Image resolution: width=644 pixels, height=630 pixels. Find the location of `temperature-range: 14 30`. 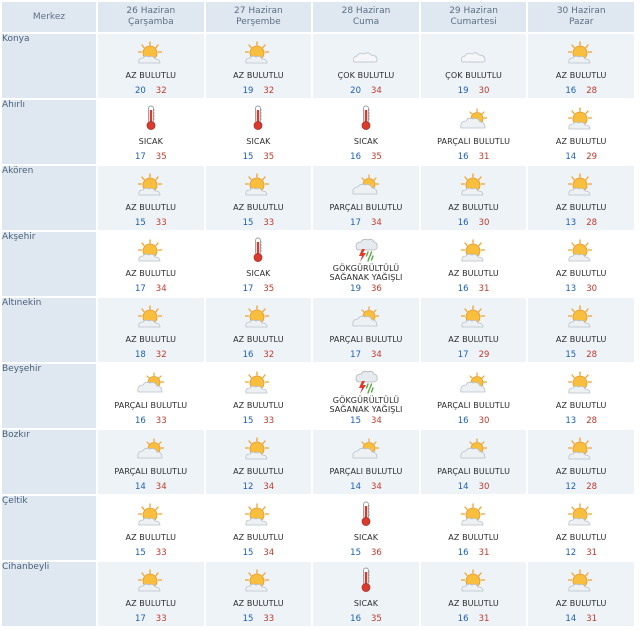

temperature-range: 14 30 is located at coordinates (474, 487).